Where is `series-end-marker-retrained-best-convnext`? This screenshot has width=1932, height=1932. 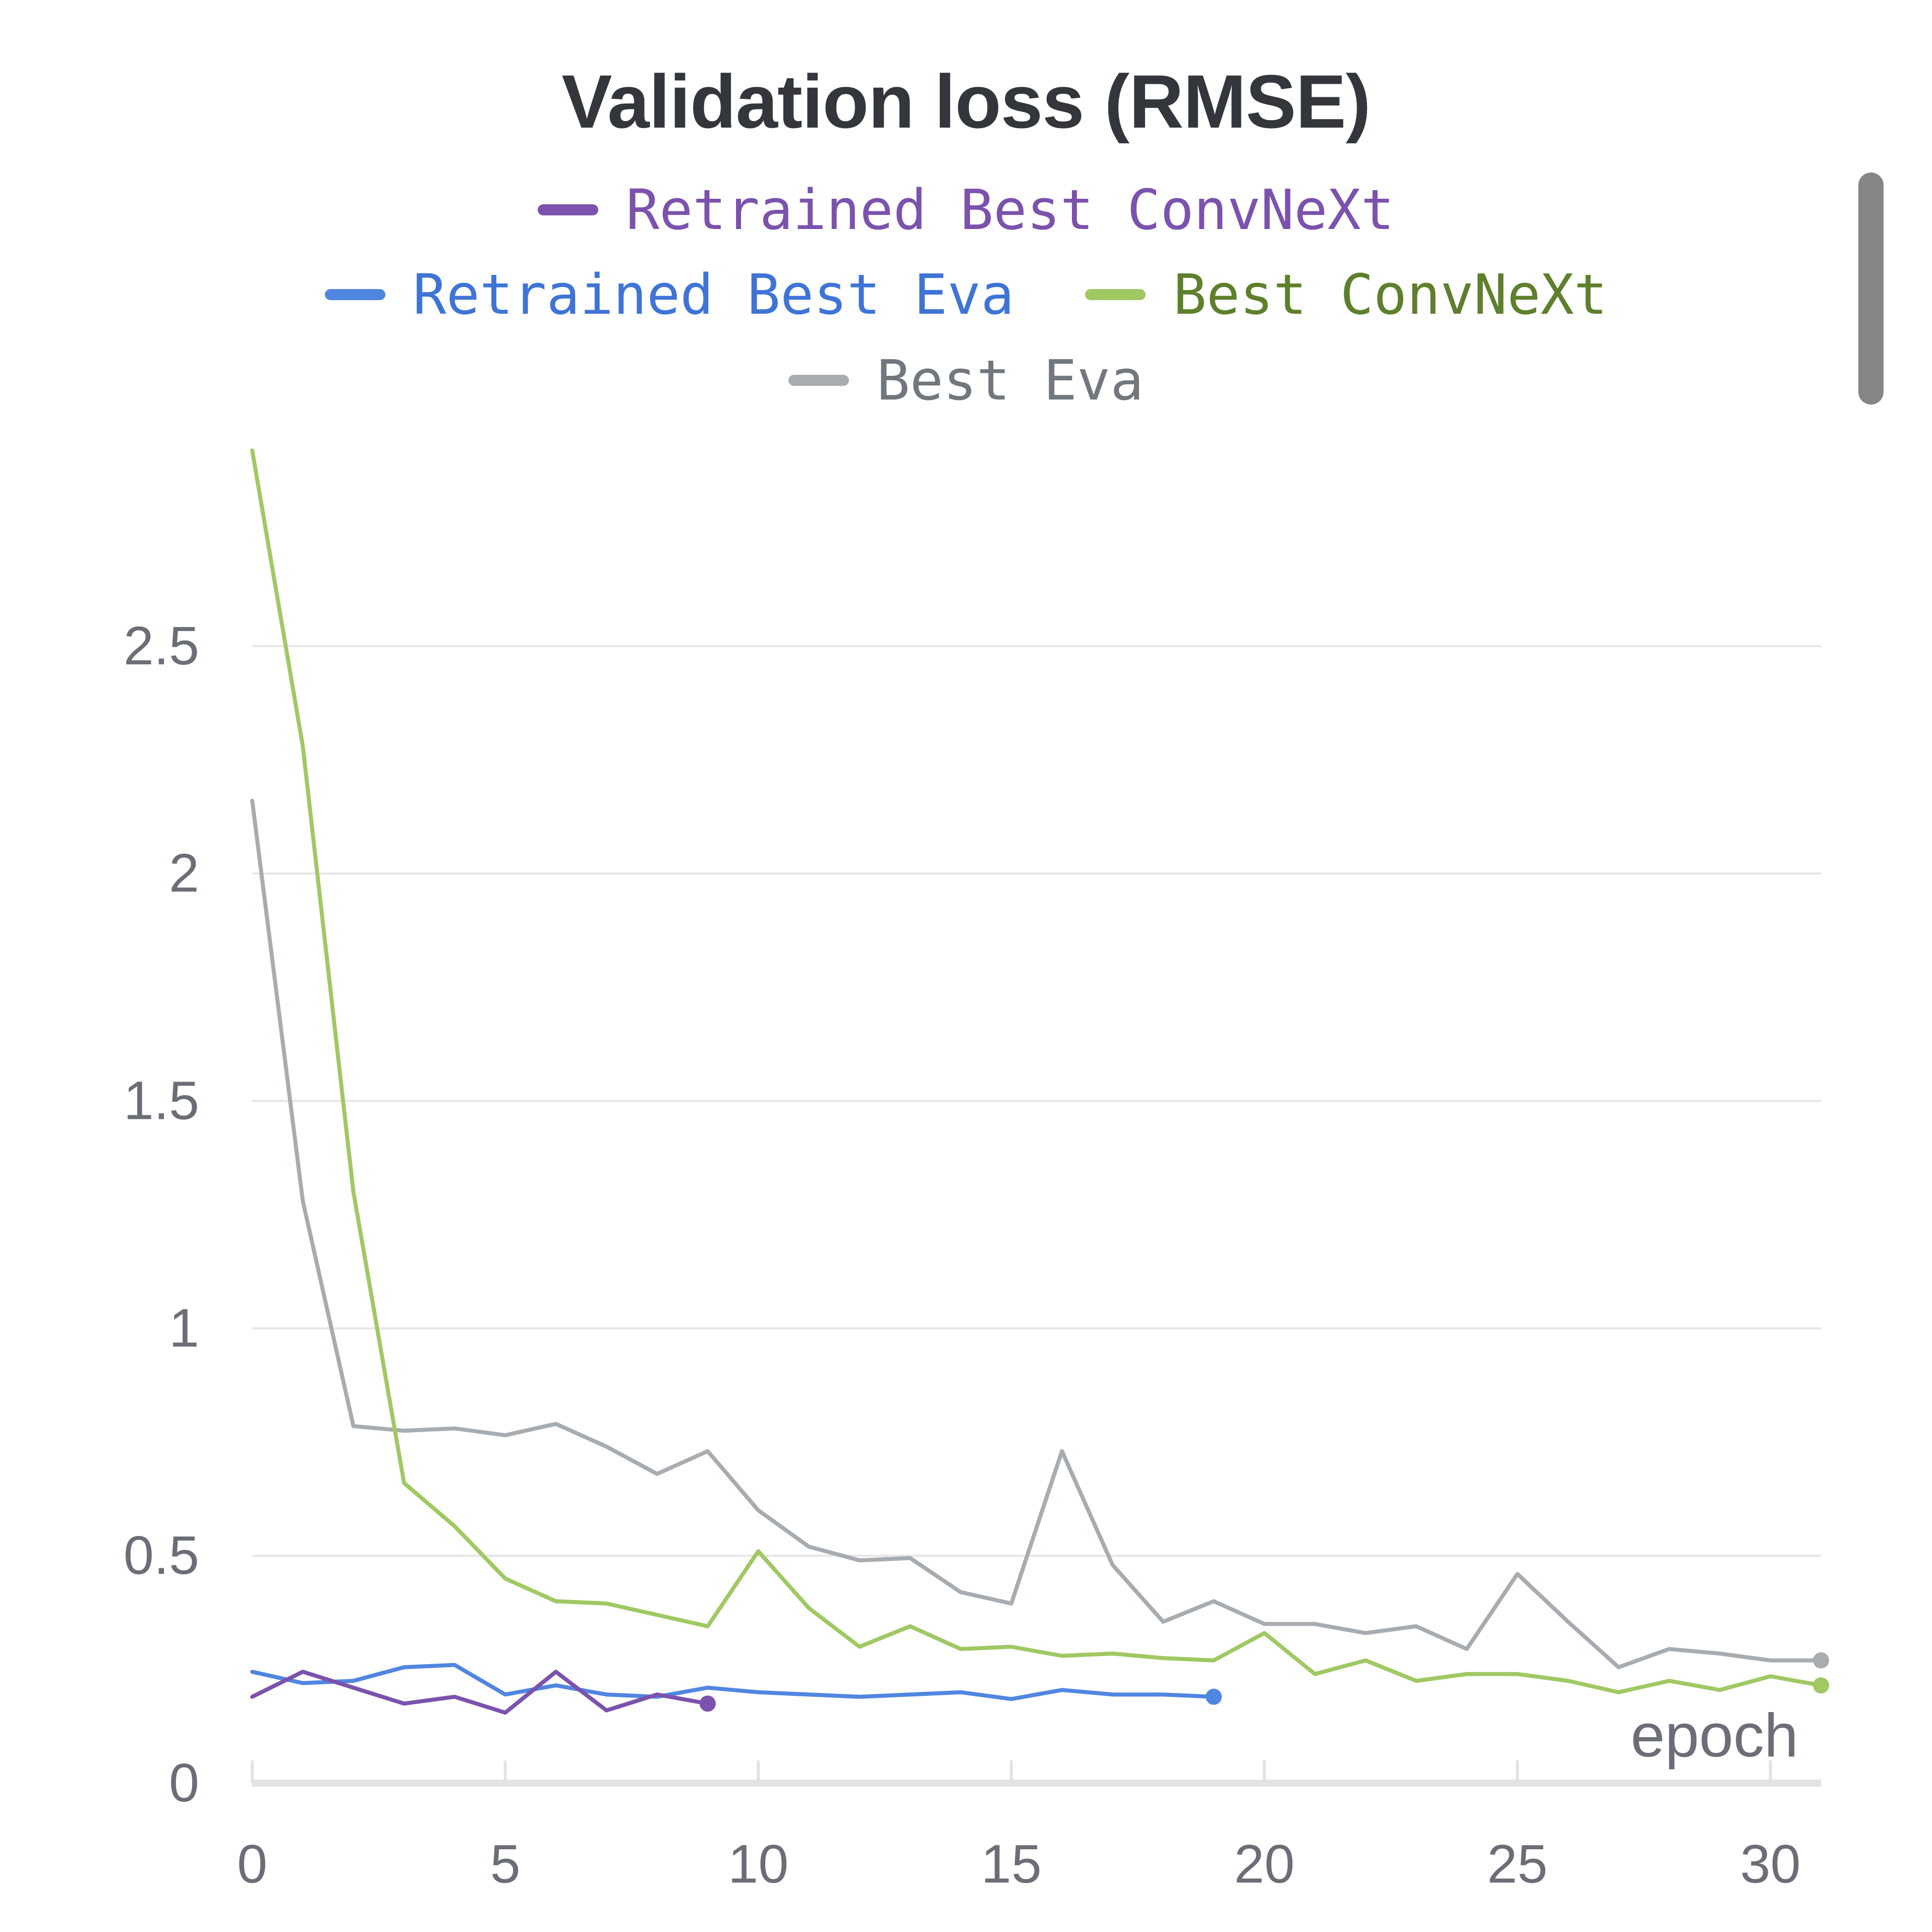
series-end-marker-retrained-best-convnext is located at coordinates (707, 1703).